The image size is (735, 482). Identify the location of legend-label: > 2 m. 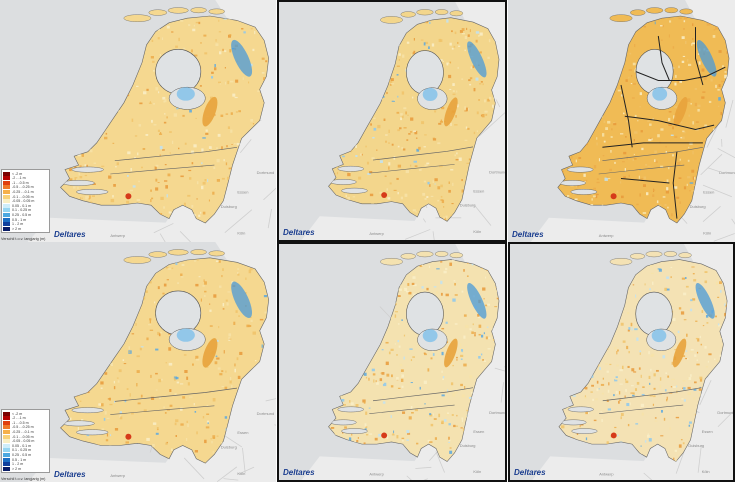
(17, 468).